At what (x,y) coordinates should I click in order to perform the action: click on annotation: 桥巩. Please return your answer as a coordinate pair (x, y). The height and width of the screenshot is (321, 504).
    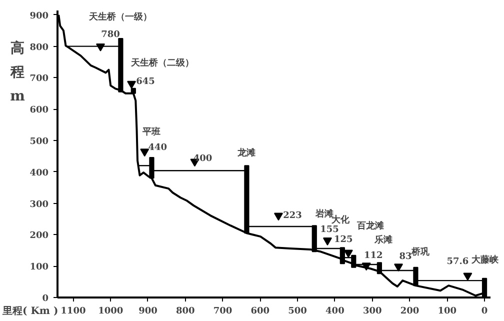
    Looking at the image, I should click on (420, 252).